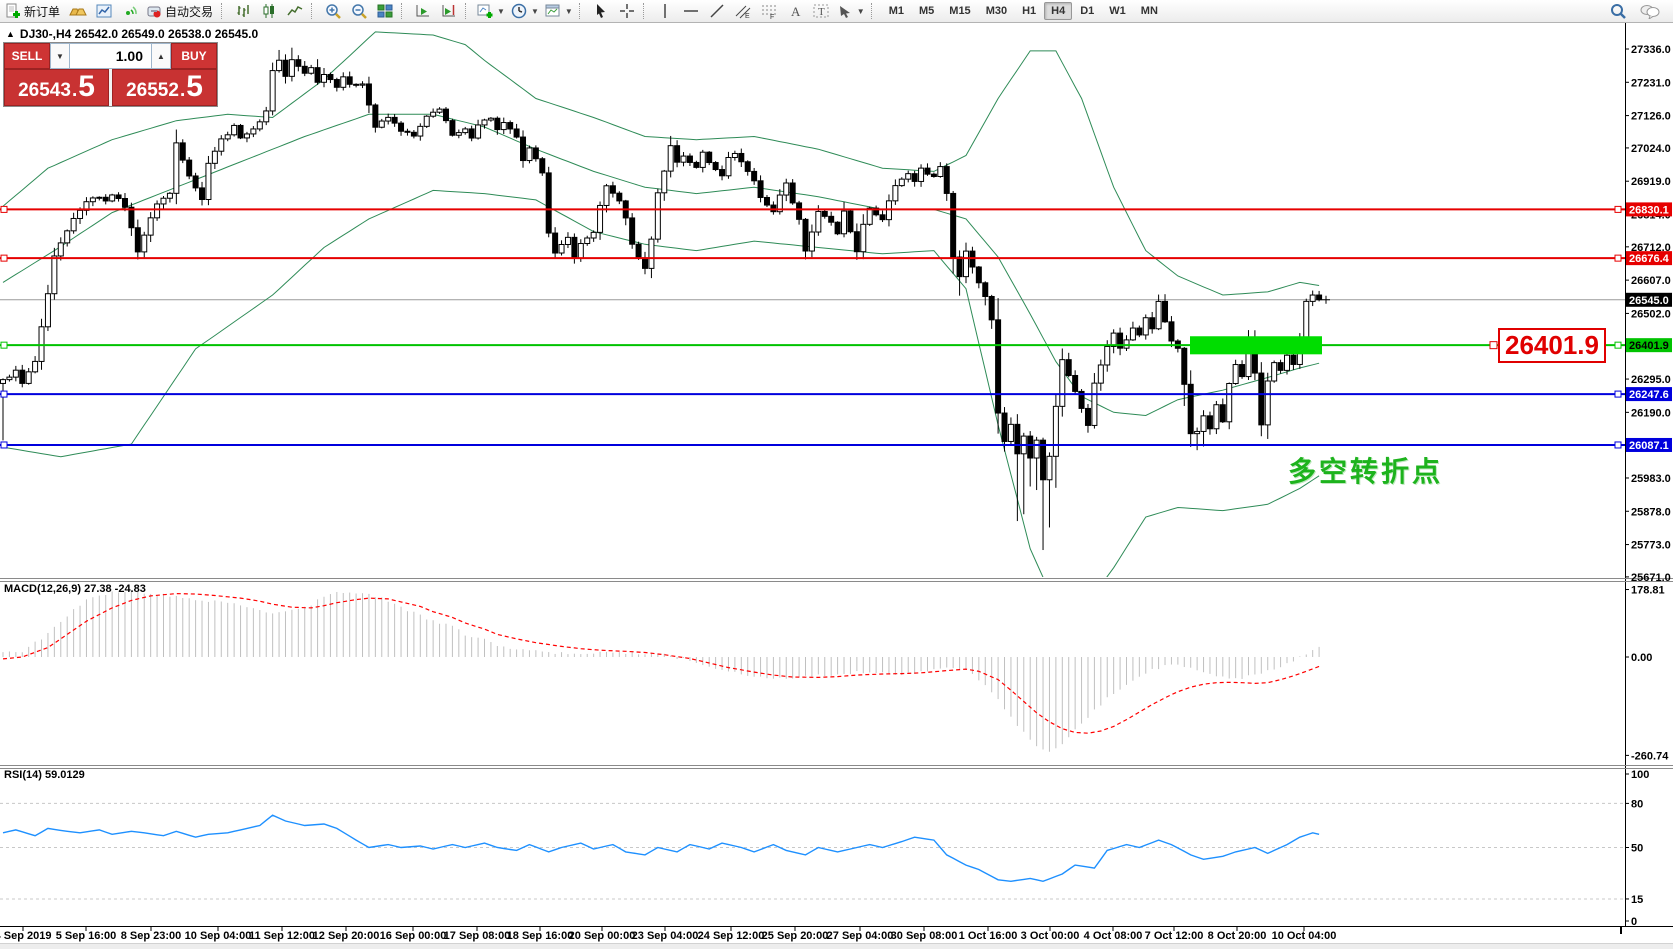 The image size is (1673, 949). I want to click on timeframe-m5-button: M5, so click(927, 11).